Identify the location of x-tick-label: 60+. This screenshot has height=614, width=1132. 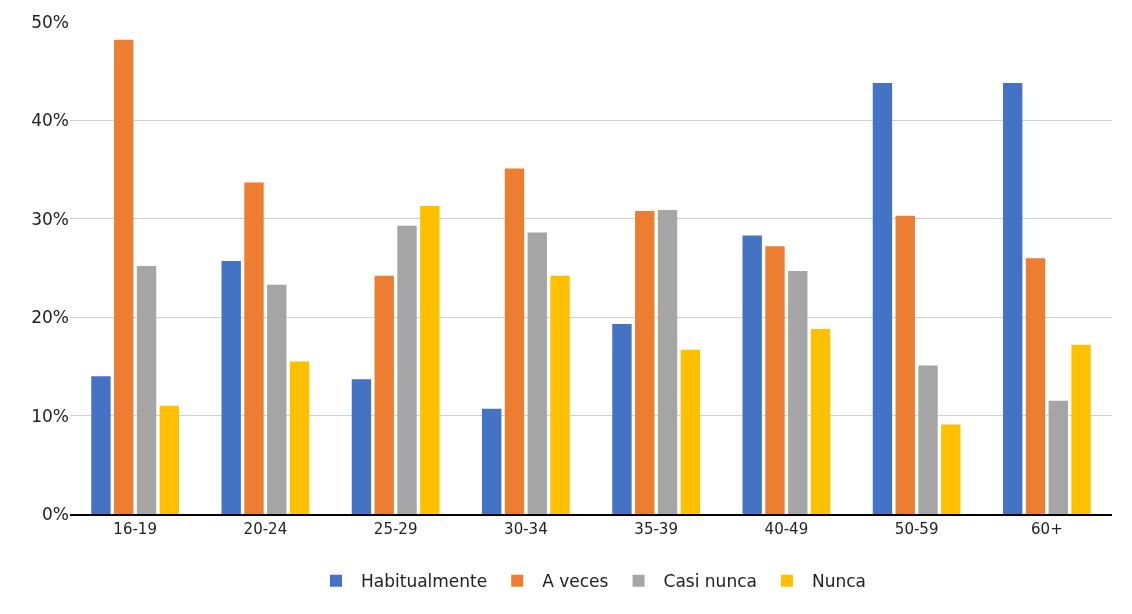
(1047, 529).